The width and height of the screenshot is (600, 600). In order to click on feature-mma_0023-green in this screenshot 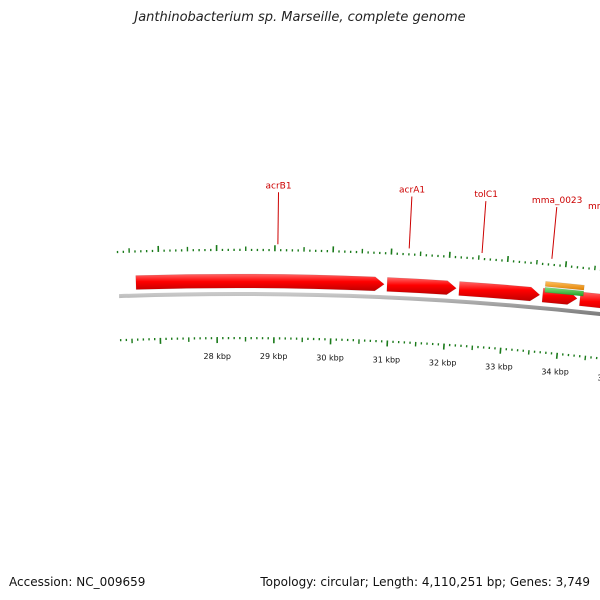, I will do `click(564, 292)`.